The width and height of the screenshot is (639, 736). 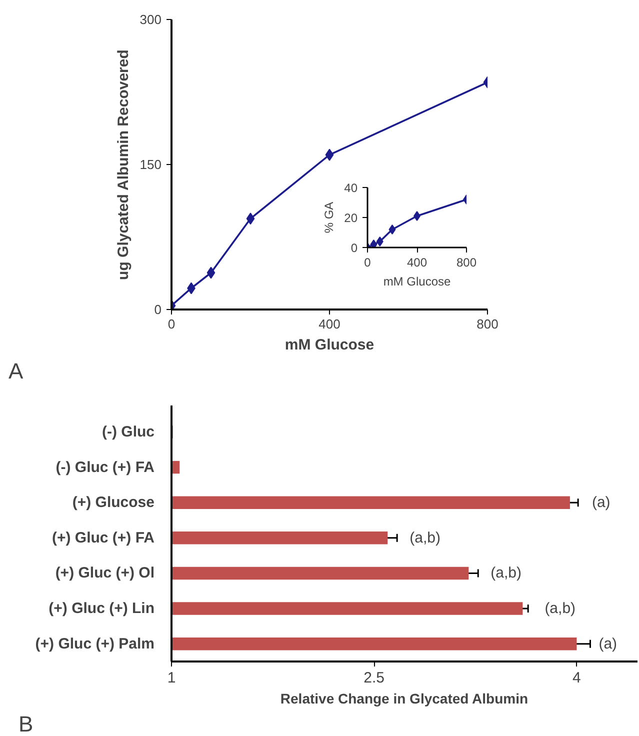 What do you see at coordinates (404, 698) in the screenshot?
I see `x-axis-title: Relative Change in Glycated Albumin` at bounding box center [404, 698].